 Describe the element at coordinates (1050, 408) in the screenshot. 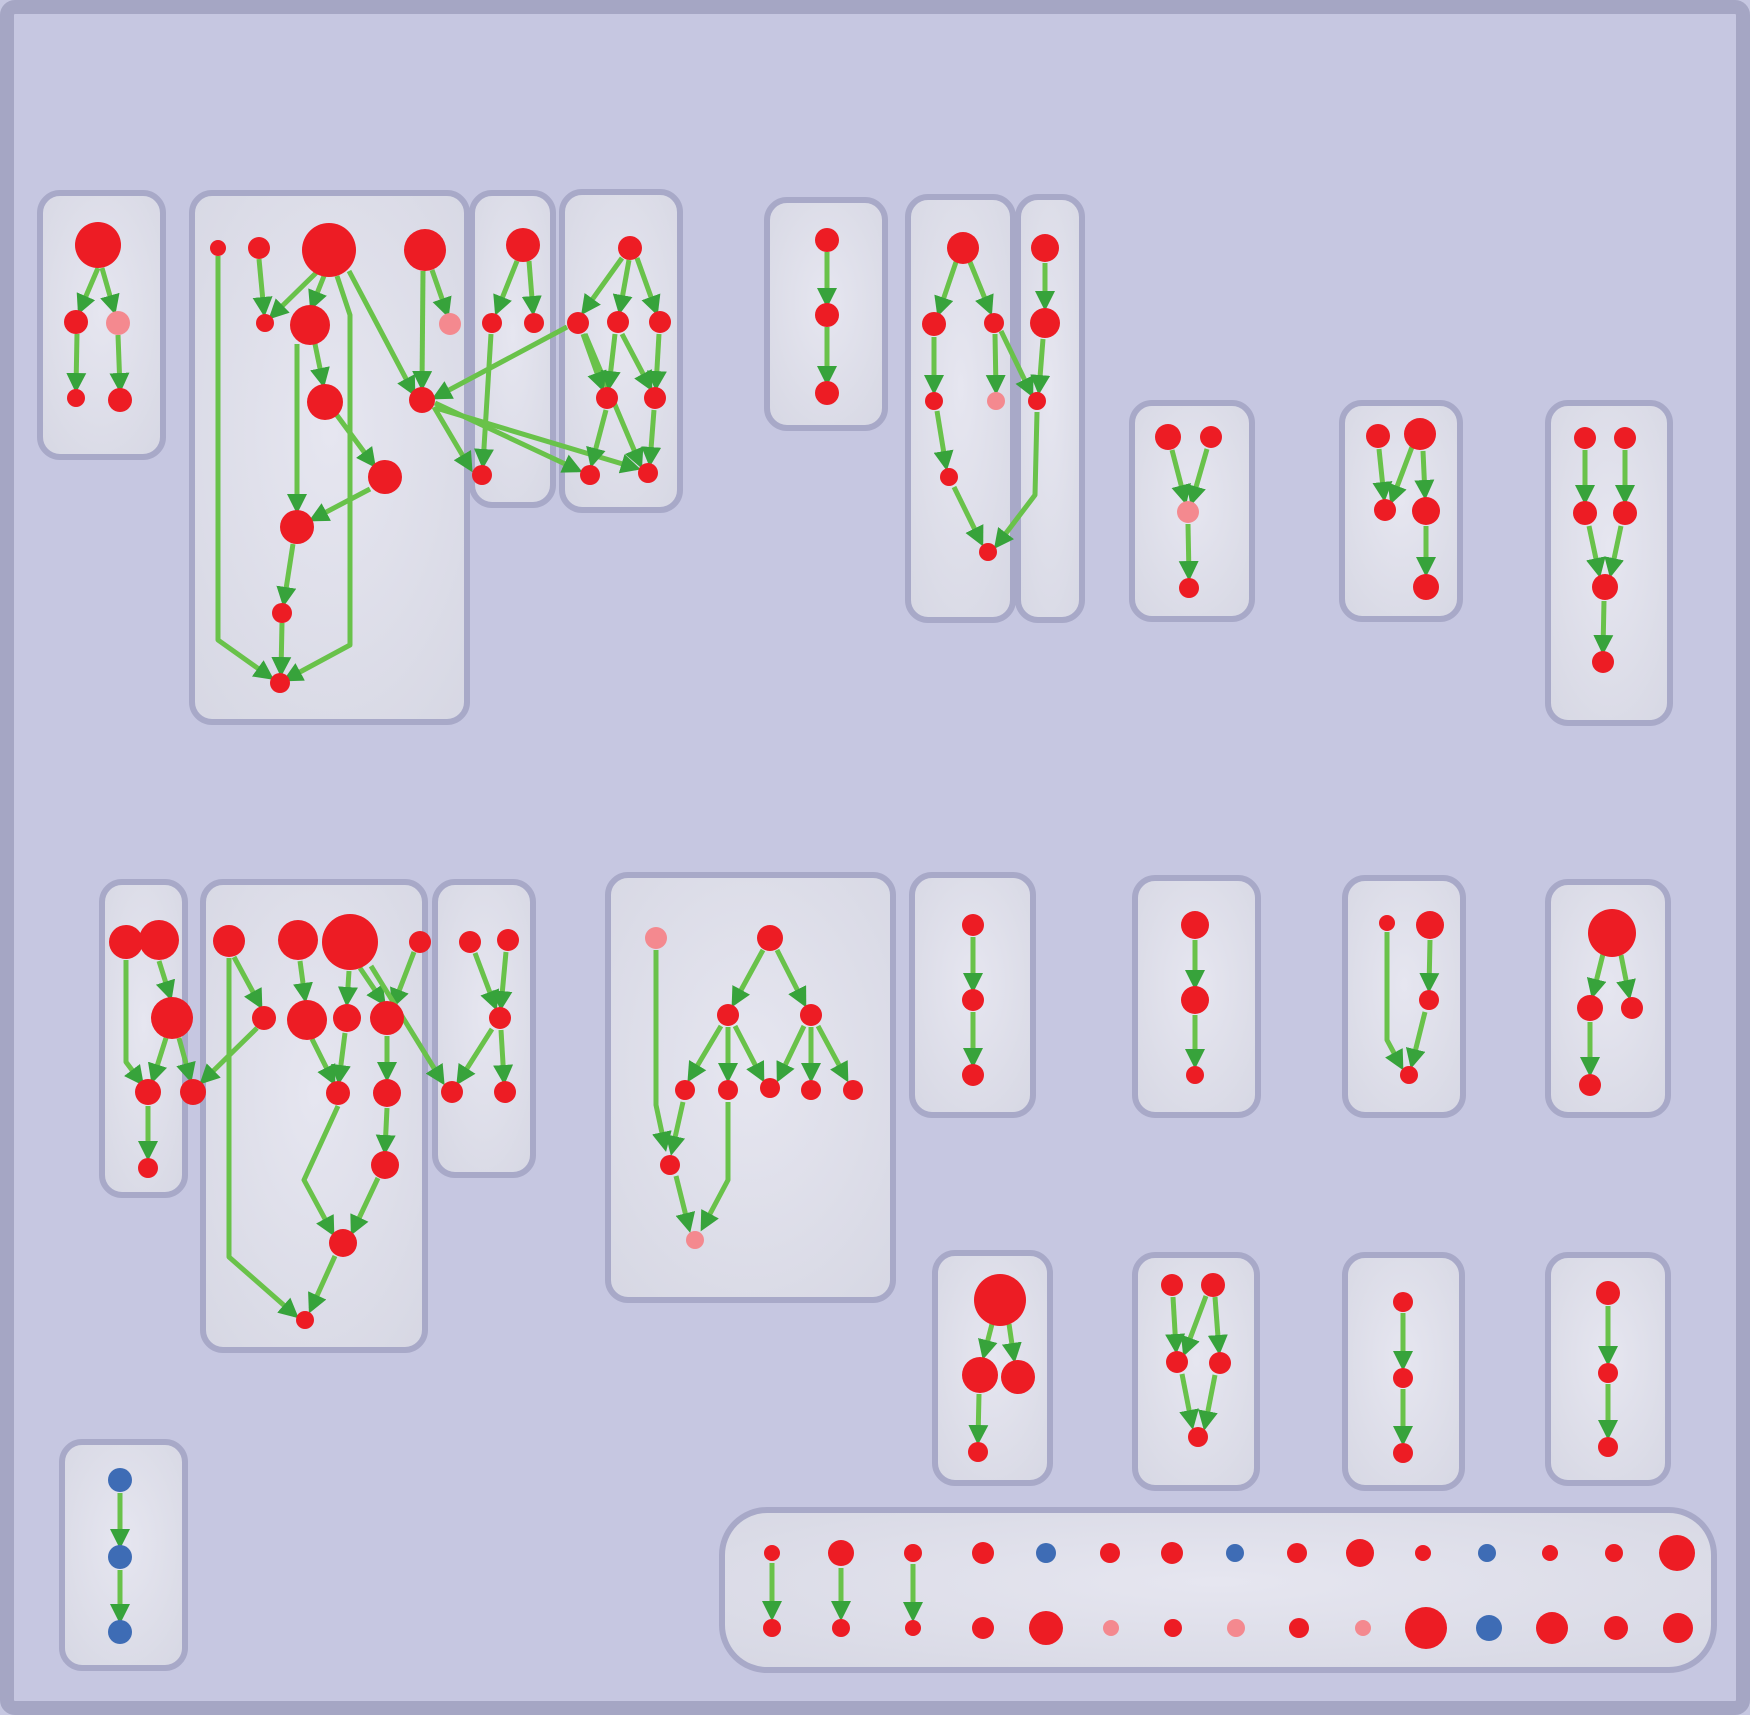

I see `cluster-box-mitochondrion-cc` at that location.